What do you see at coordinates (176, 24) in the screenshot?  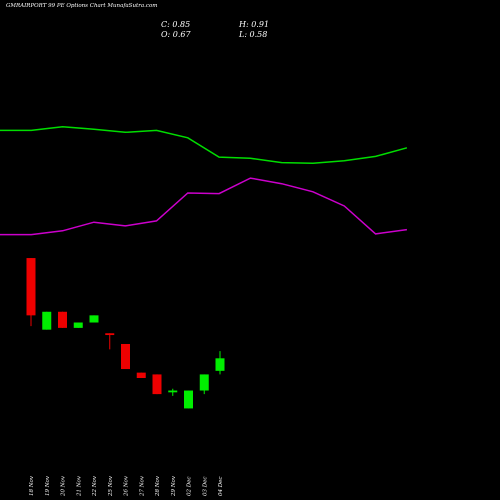 I see `close-value: C: 0.85` at bounding box center [176, 24].